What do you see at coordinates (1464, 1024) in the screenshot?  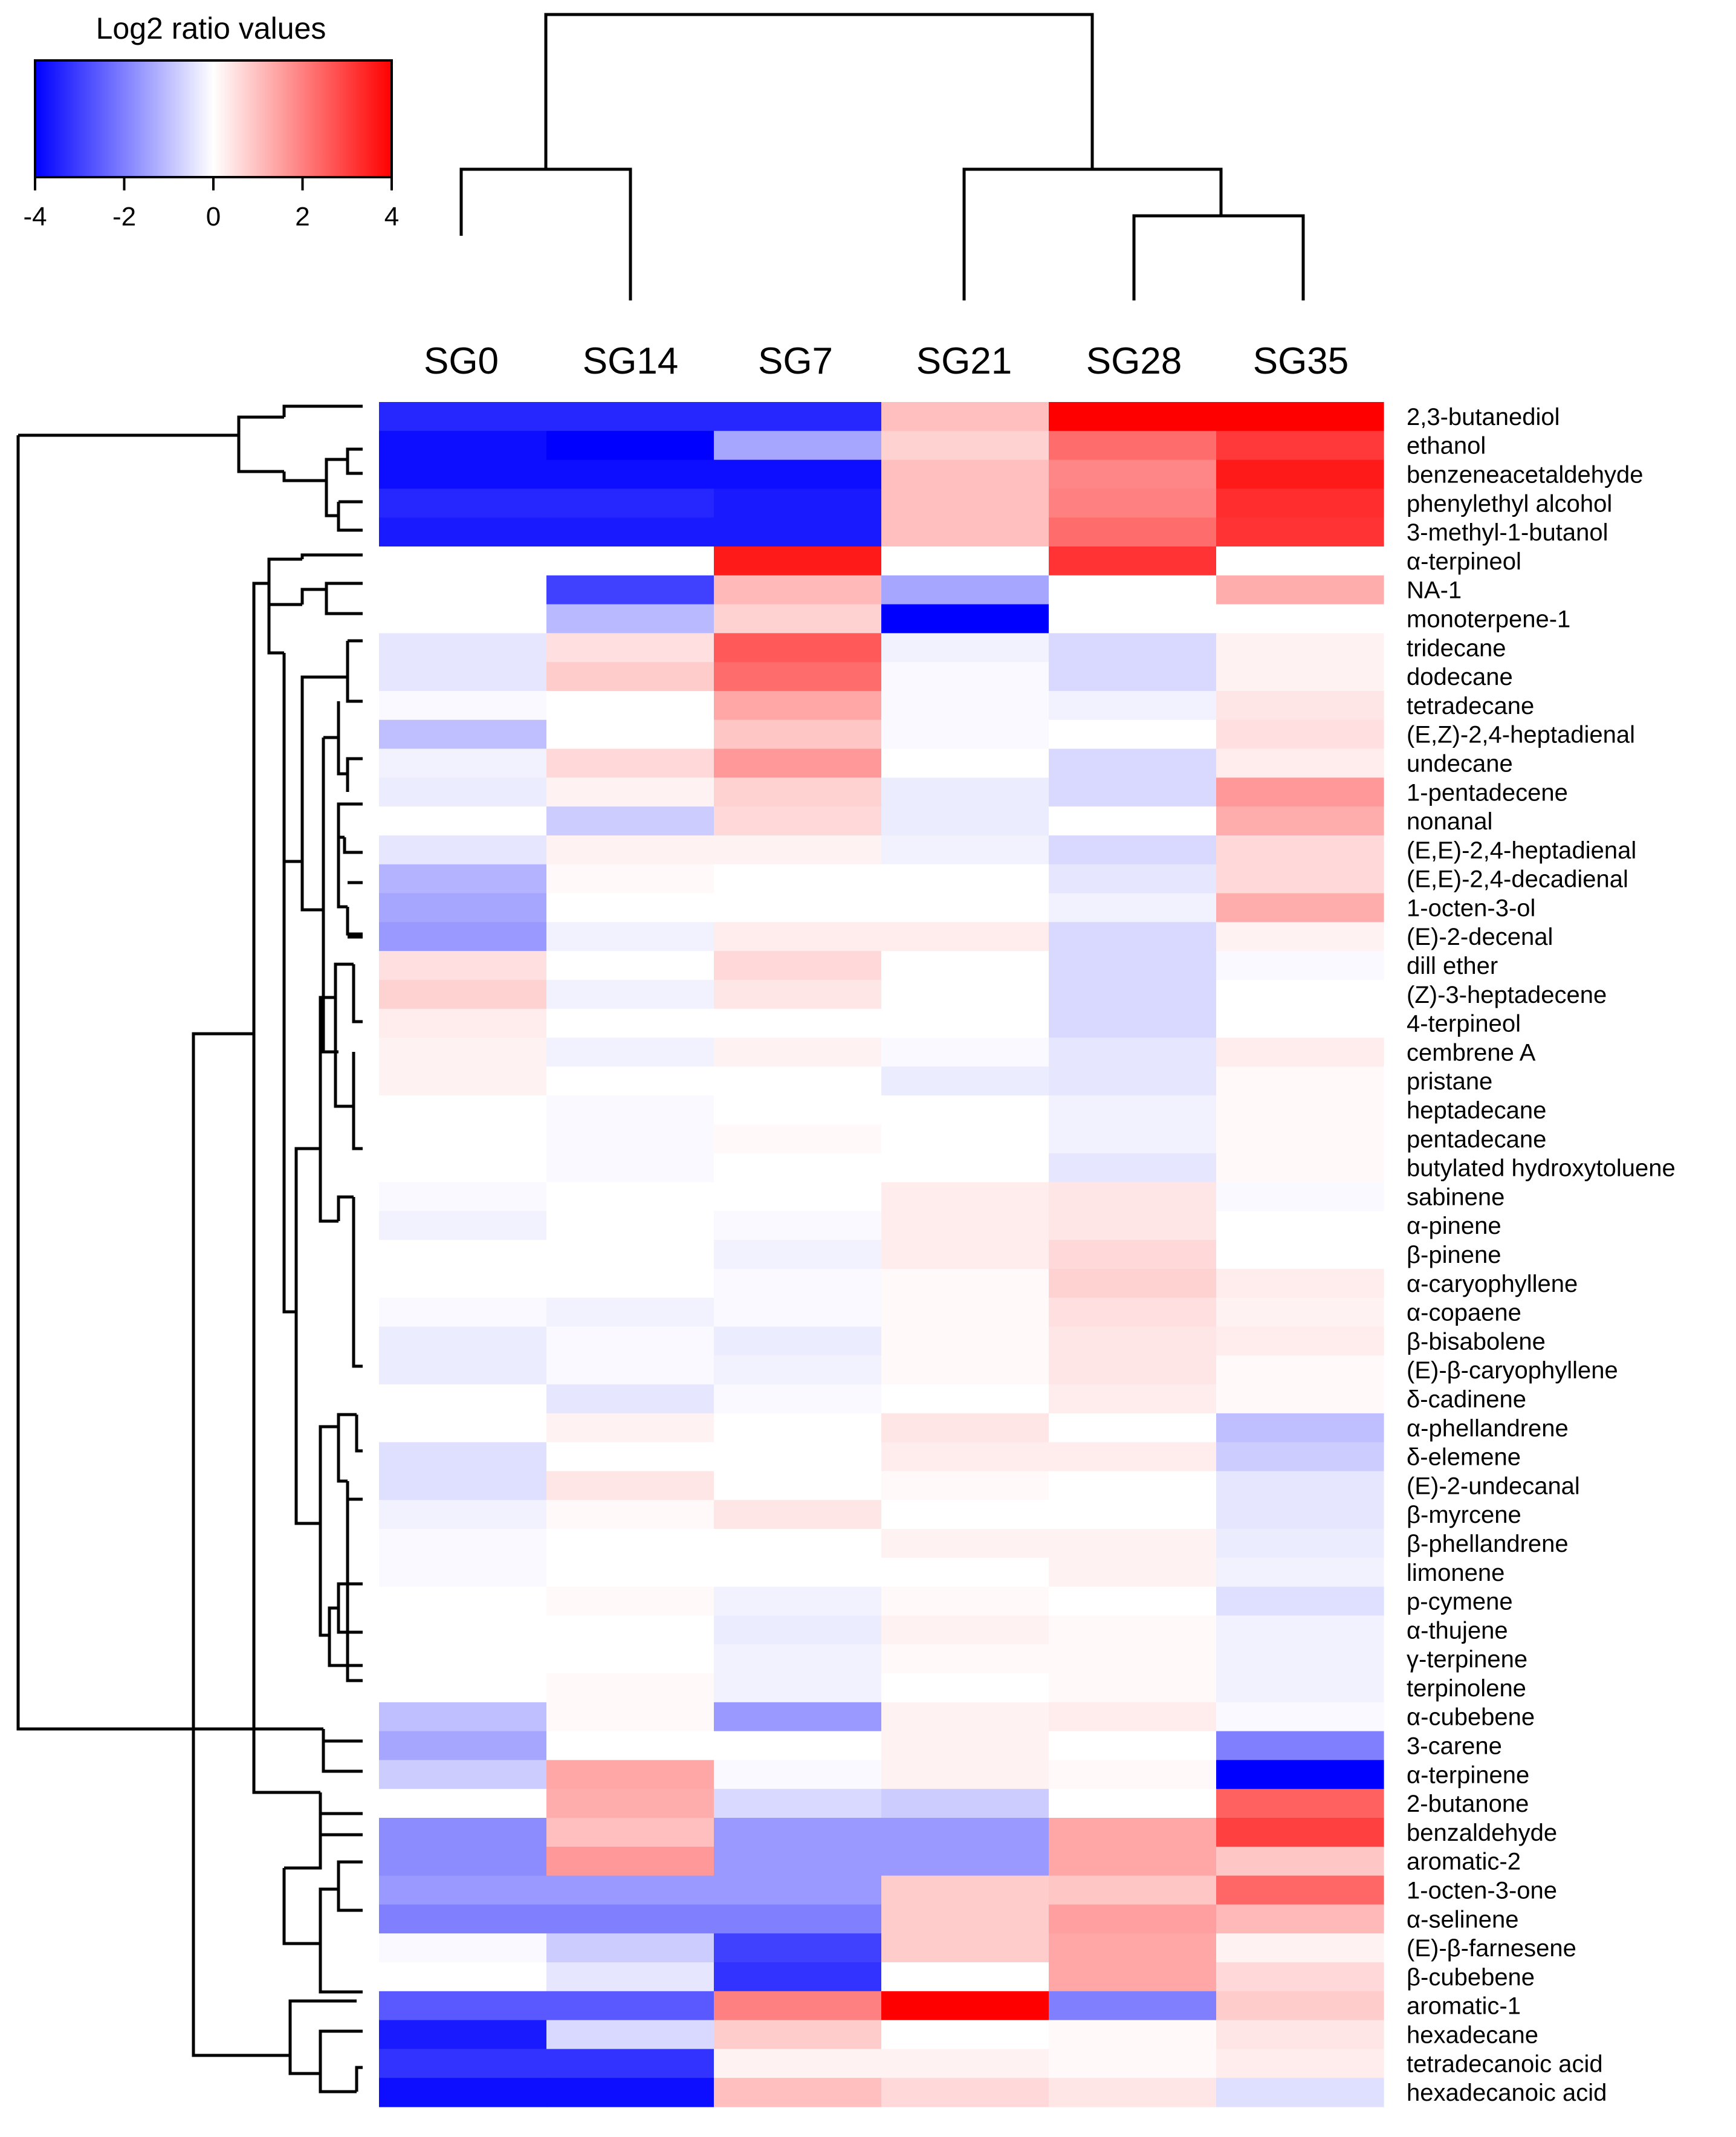 I see `row-label: 4-terpineol` at bounding box center [1464, 1024].